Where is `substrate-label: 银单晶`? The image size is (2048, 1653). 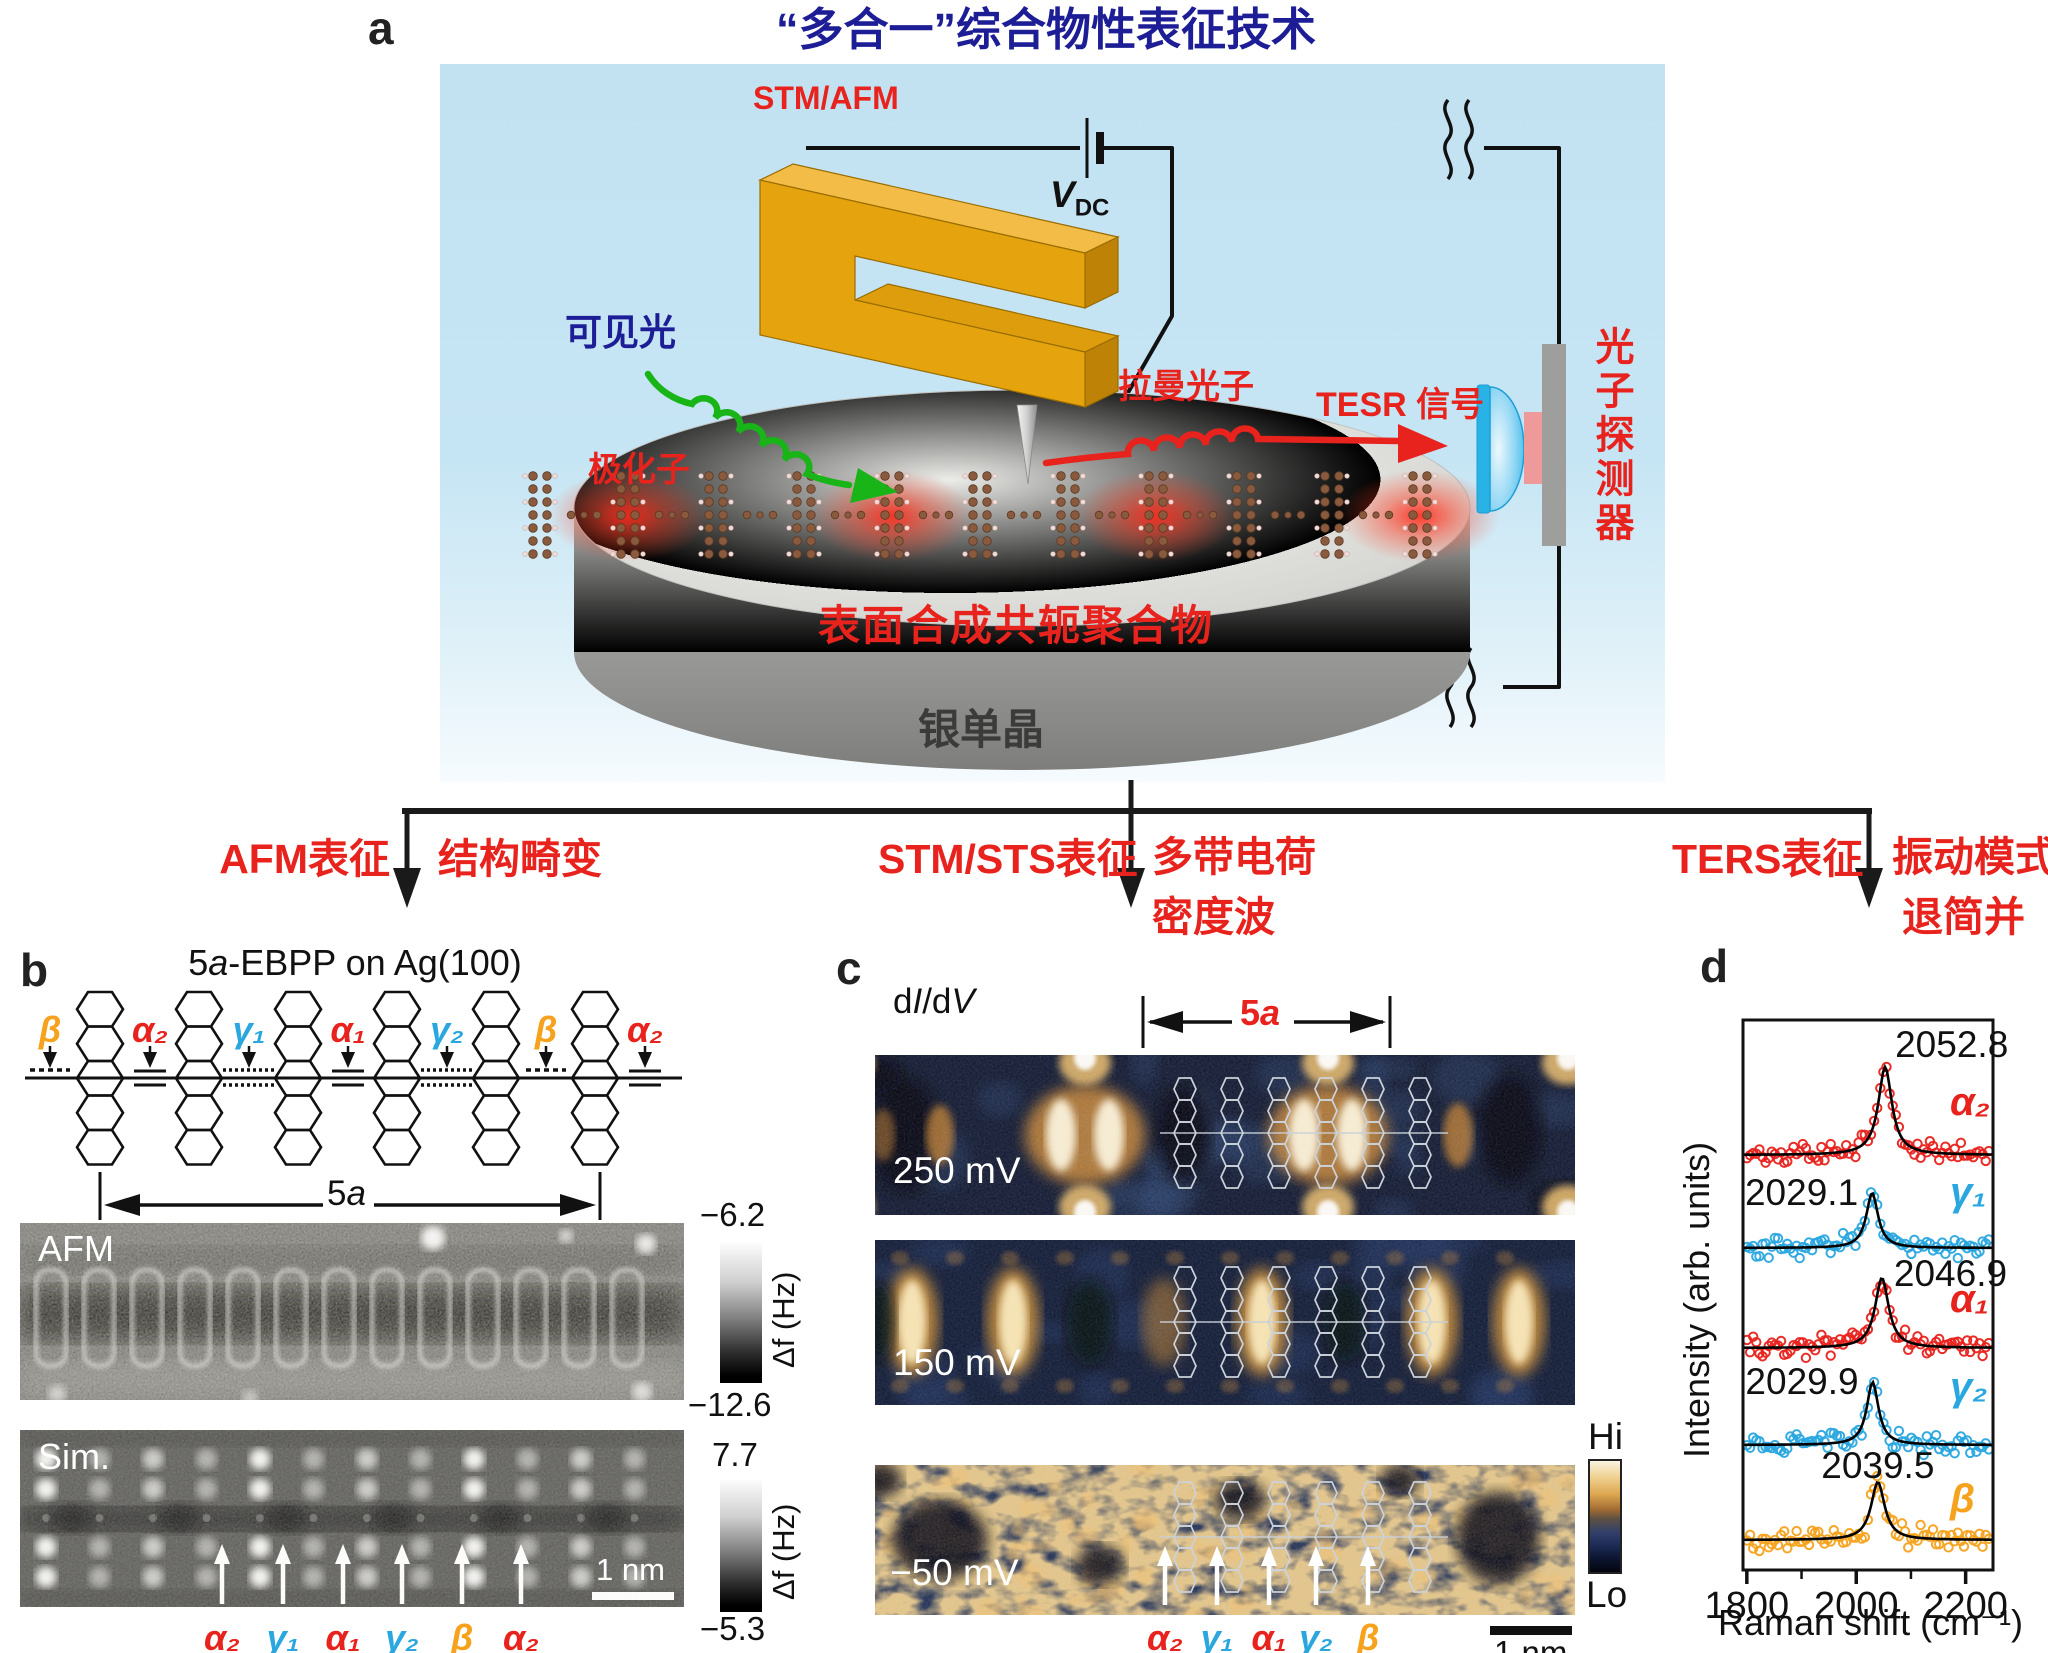 substrate-label: 银单晶 is located at coordinates (981, 729).